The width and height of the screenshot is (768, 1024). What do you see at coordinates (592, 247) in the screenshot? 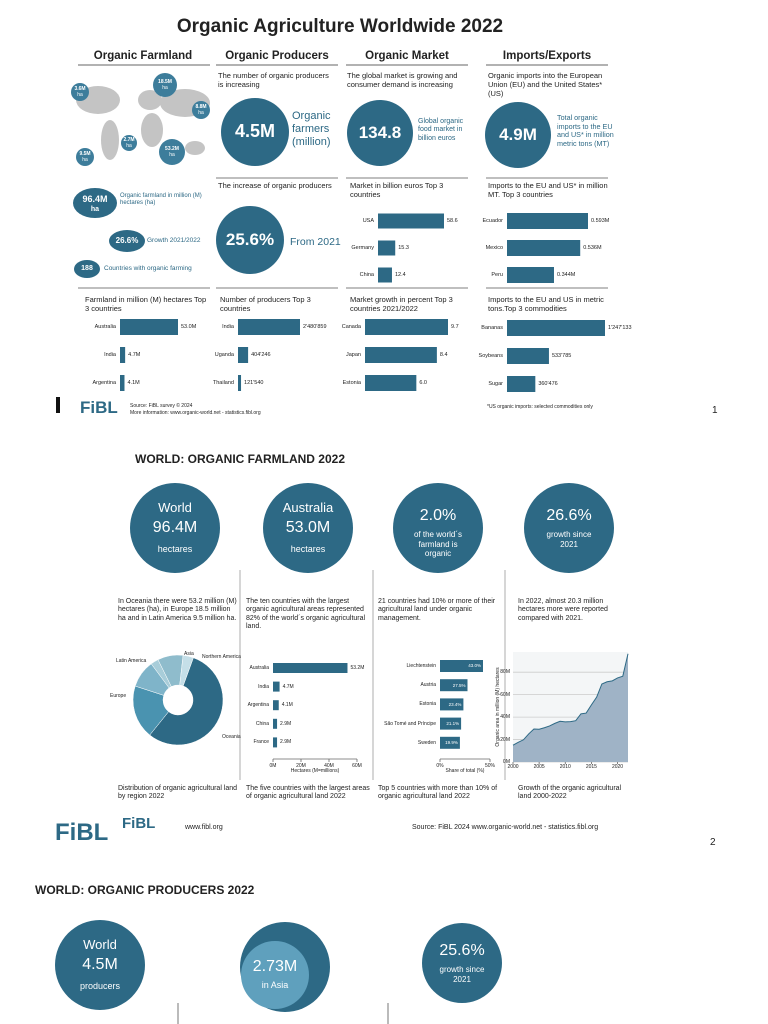
I see `value-label: 0.536M` at bounding box center [592, 247].